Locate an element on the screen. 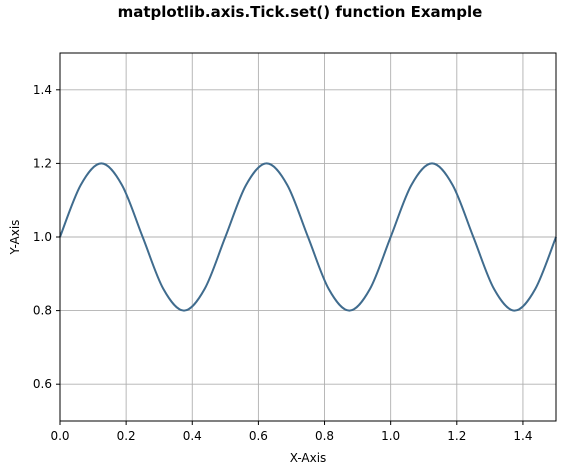 The image size is (582, 468). y-tick-label: 0.6 is located at coordinates (42, 384).